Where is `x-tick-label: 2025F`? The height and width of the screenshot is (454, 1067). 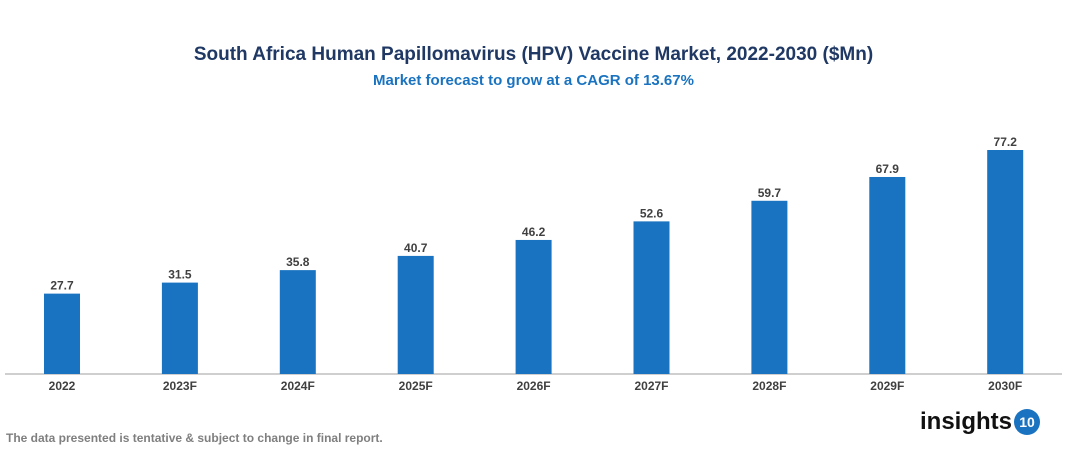
x-tick-label: 2025F is located at coordinates (416, 386).